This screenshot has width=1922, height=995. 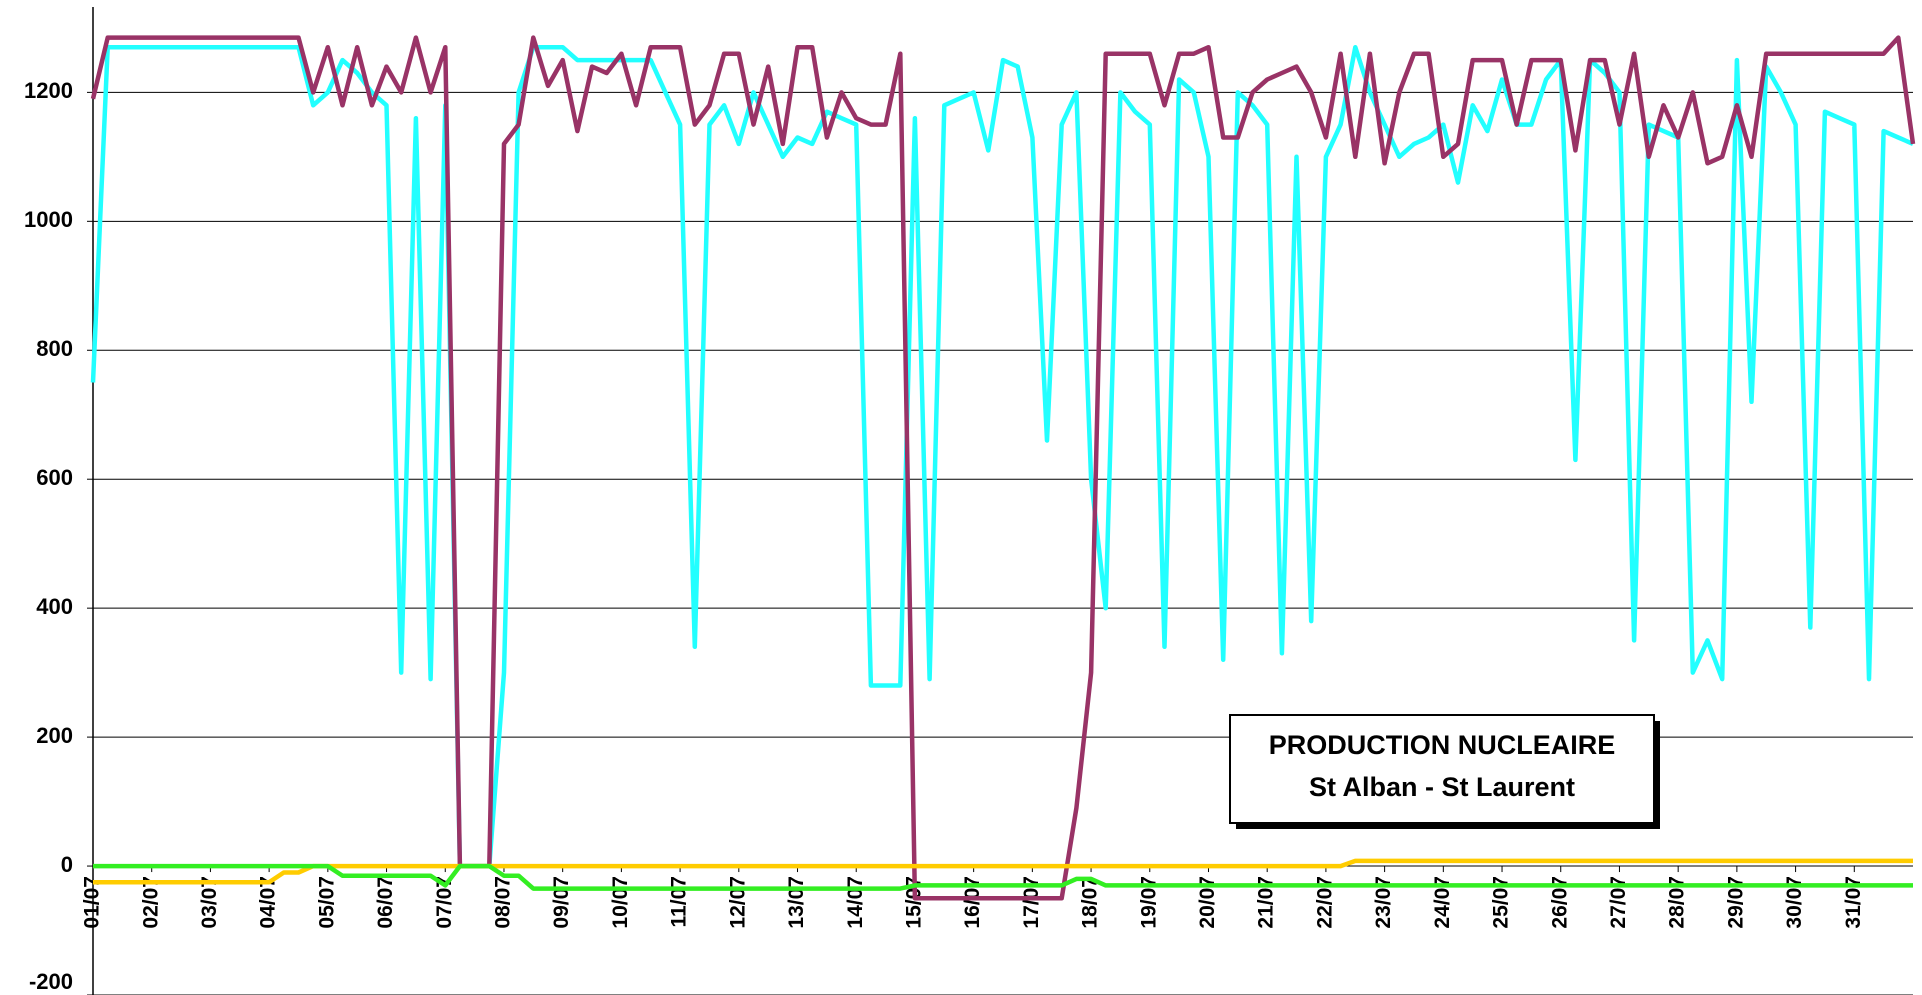 What do you see at coordinates (1794, 902) in the screenshot?
I see `x-tick-label: 30/07` at bounding box center [1794, 902].